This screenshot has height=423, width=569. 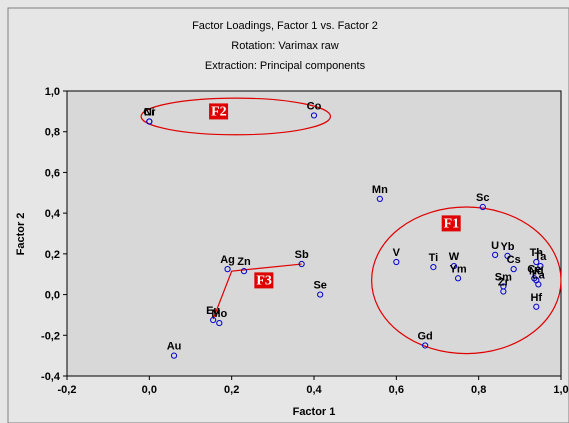 I want to click on point-marker-mn, so click(x=379, y=198).